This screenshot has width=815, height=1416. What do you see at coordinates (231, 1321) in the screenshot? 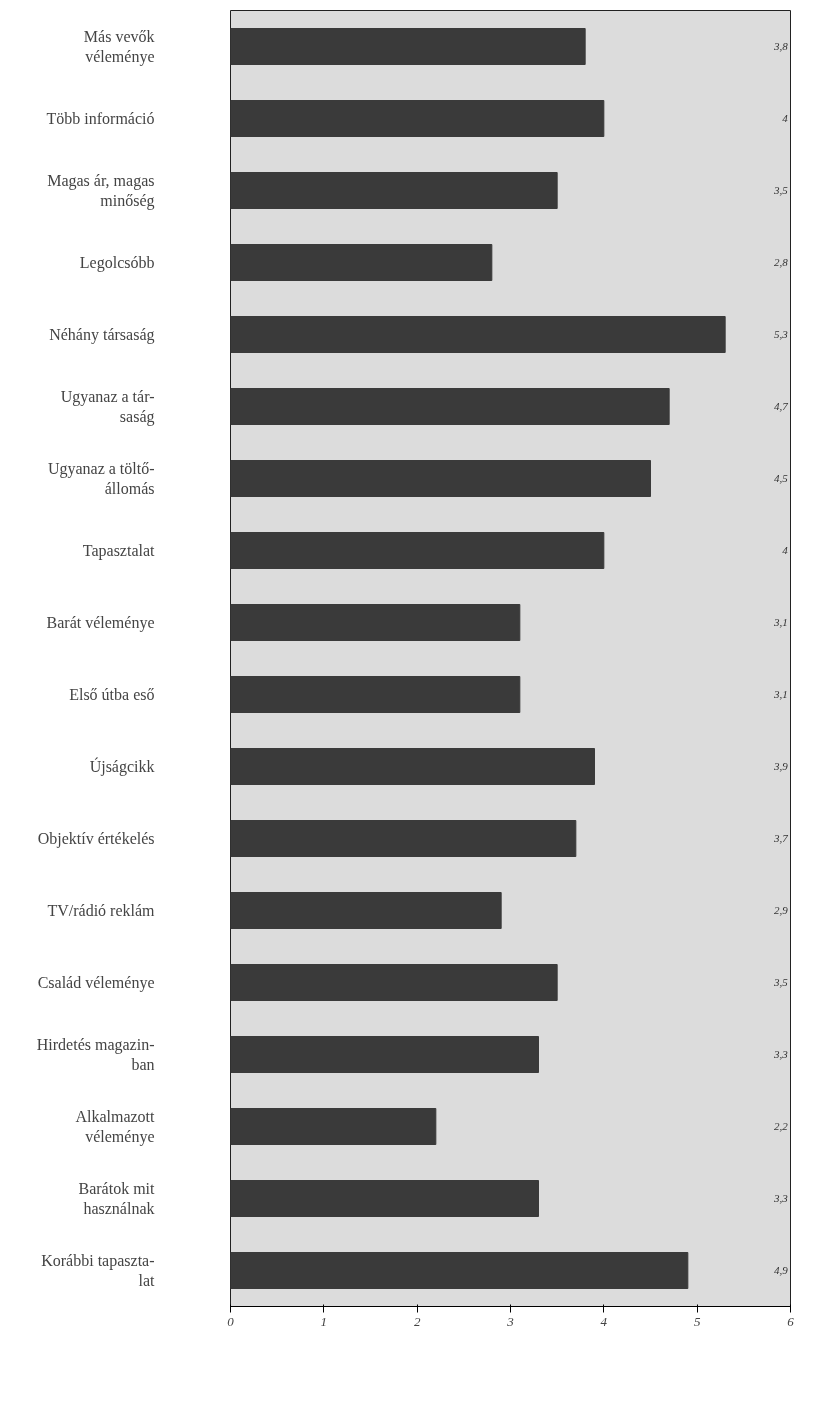
I see `x-tick-label: 0` at bounding box center [231, 1321].